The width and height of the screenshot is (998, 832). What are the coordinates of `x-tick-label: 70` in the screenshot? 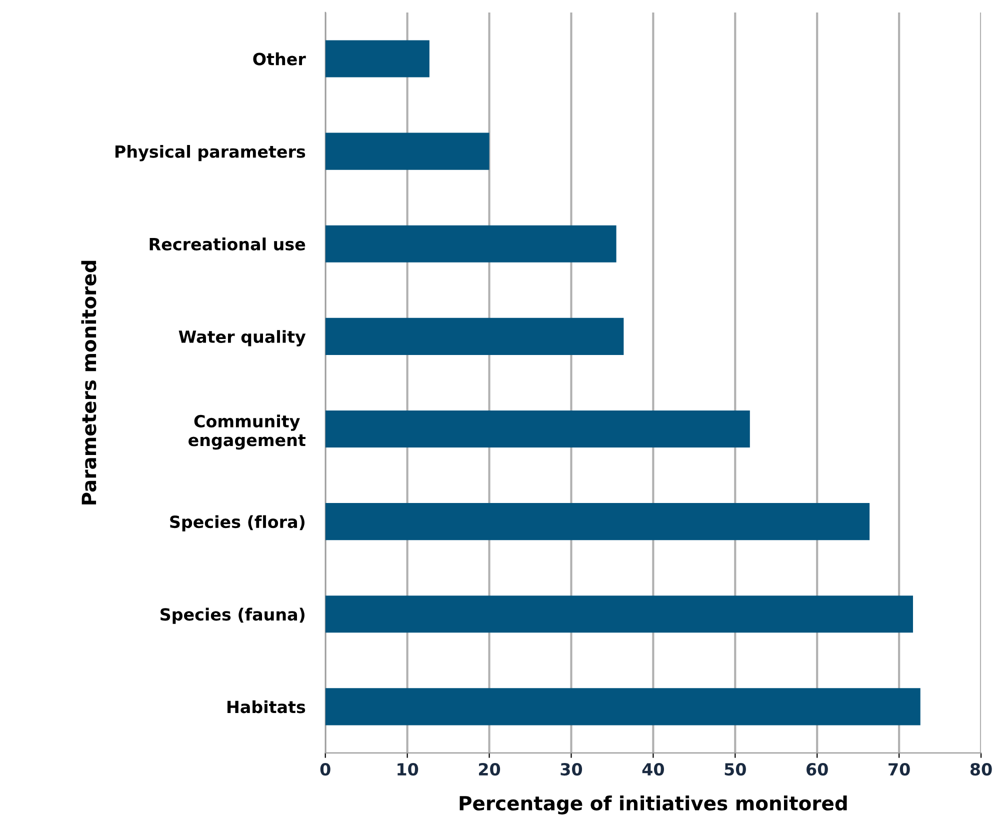 It's located at (899, 769).